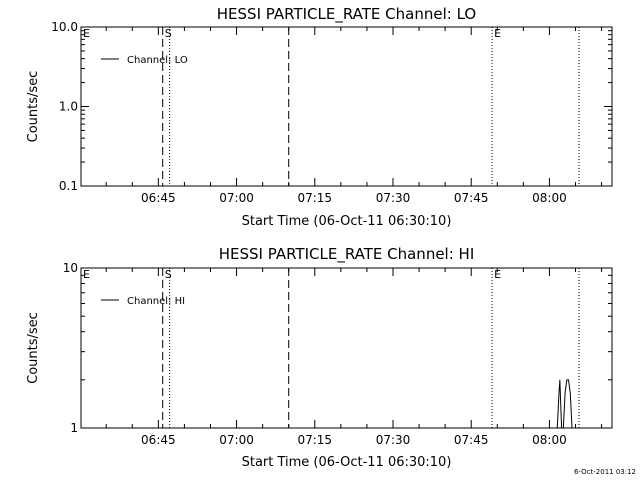 Image resolution: width=640 pixels, height=480 pixels. I want to click on chart-title: HESSI PARTICLE_RATE Channel: HI, so click(347, 254).